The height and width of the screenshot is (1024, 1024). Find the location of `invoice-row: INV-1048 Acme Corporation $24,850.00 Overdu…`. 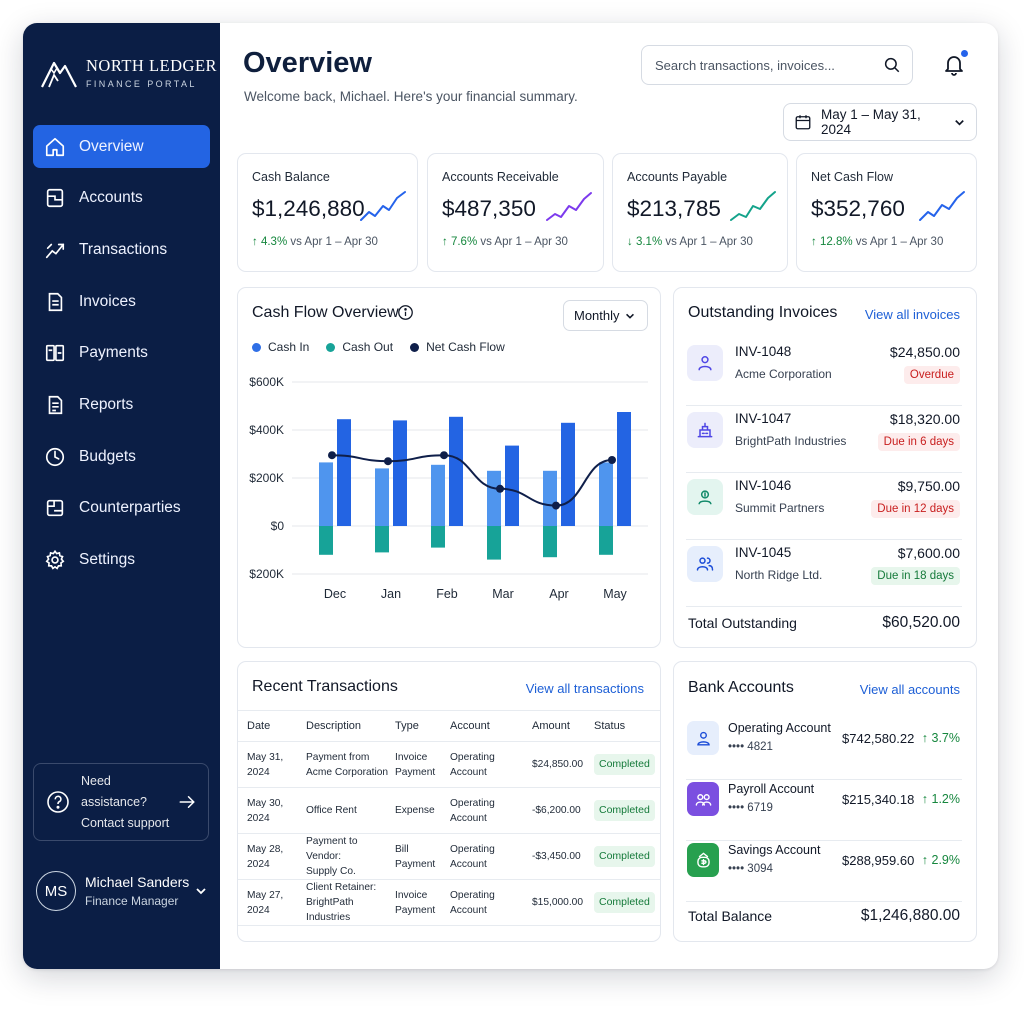

invoice-row: INV-1048 Acme Corporation $24,850.00 Overdu… is located at coordinates (824, 372).